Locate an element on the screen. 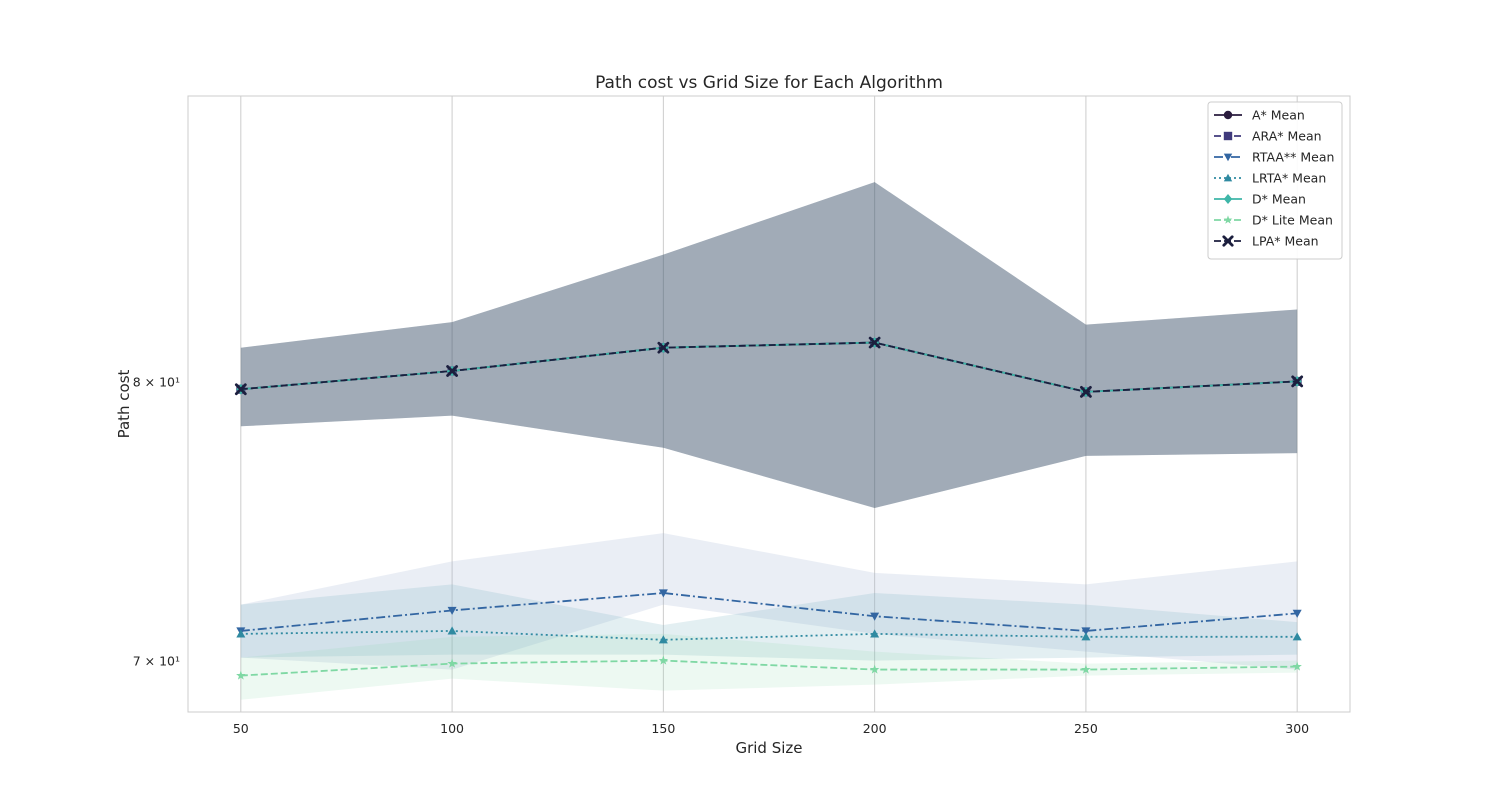 The width and height of the screenshot is (1500, 800). x-tick-label: 250 is located at coordinates (1086, 728).